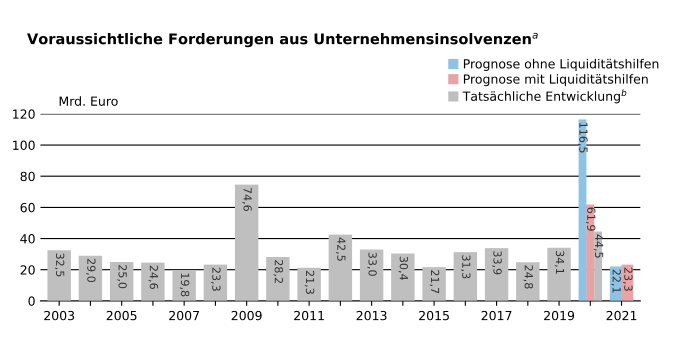  I want to click on data-label: 61,9, so click(591, 219).